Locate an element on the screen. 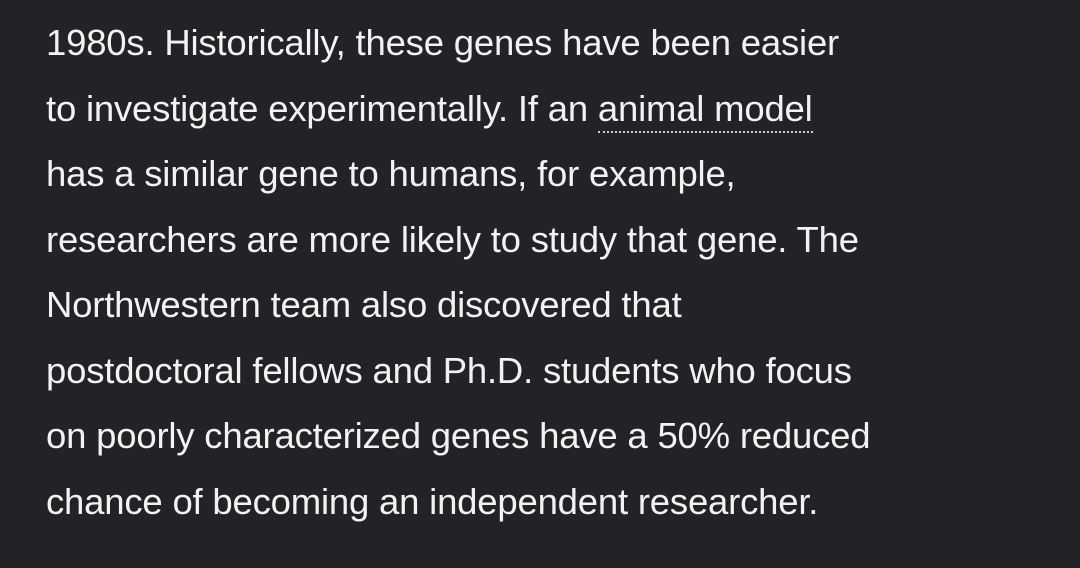  animal-model-link: animal model is located at coordinates (705, 110).